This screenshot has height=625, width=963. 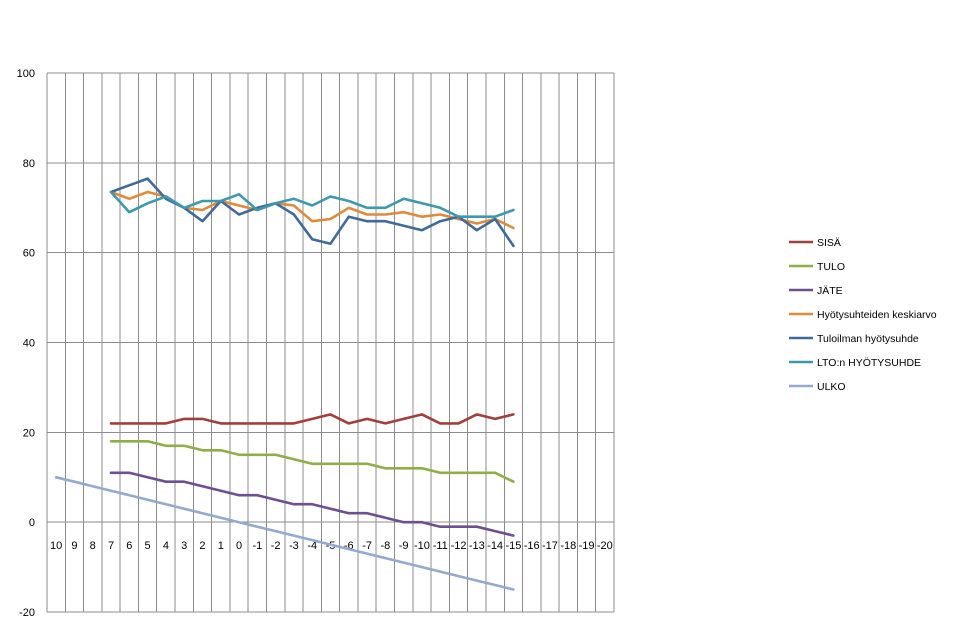 I want to click on x-tick-label: 1, so click(x=221, y=546).